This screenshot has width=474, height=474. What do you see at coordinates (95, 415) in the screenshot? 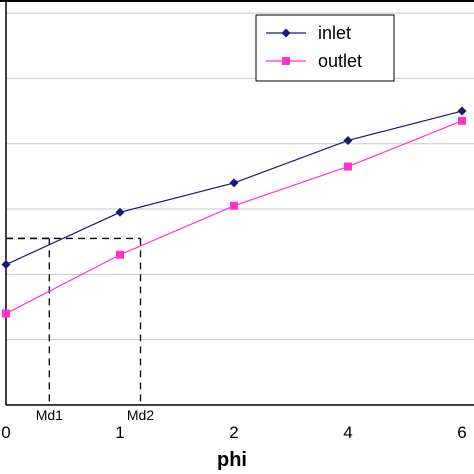
I see `annotation-labels: Md1 Md2` at bounding box center [95, 415].